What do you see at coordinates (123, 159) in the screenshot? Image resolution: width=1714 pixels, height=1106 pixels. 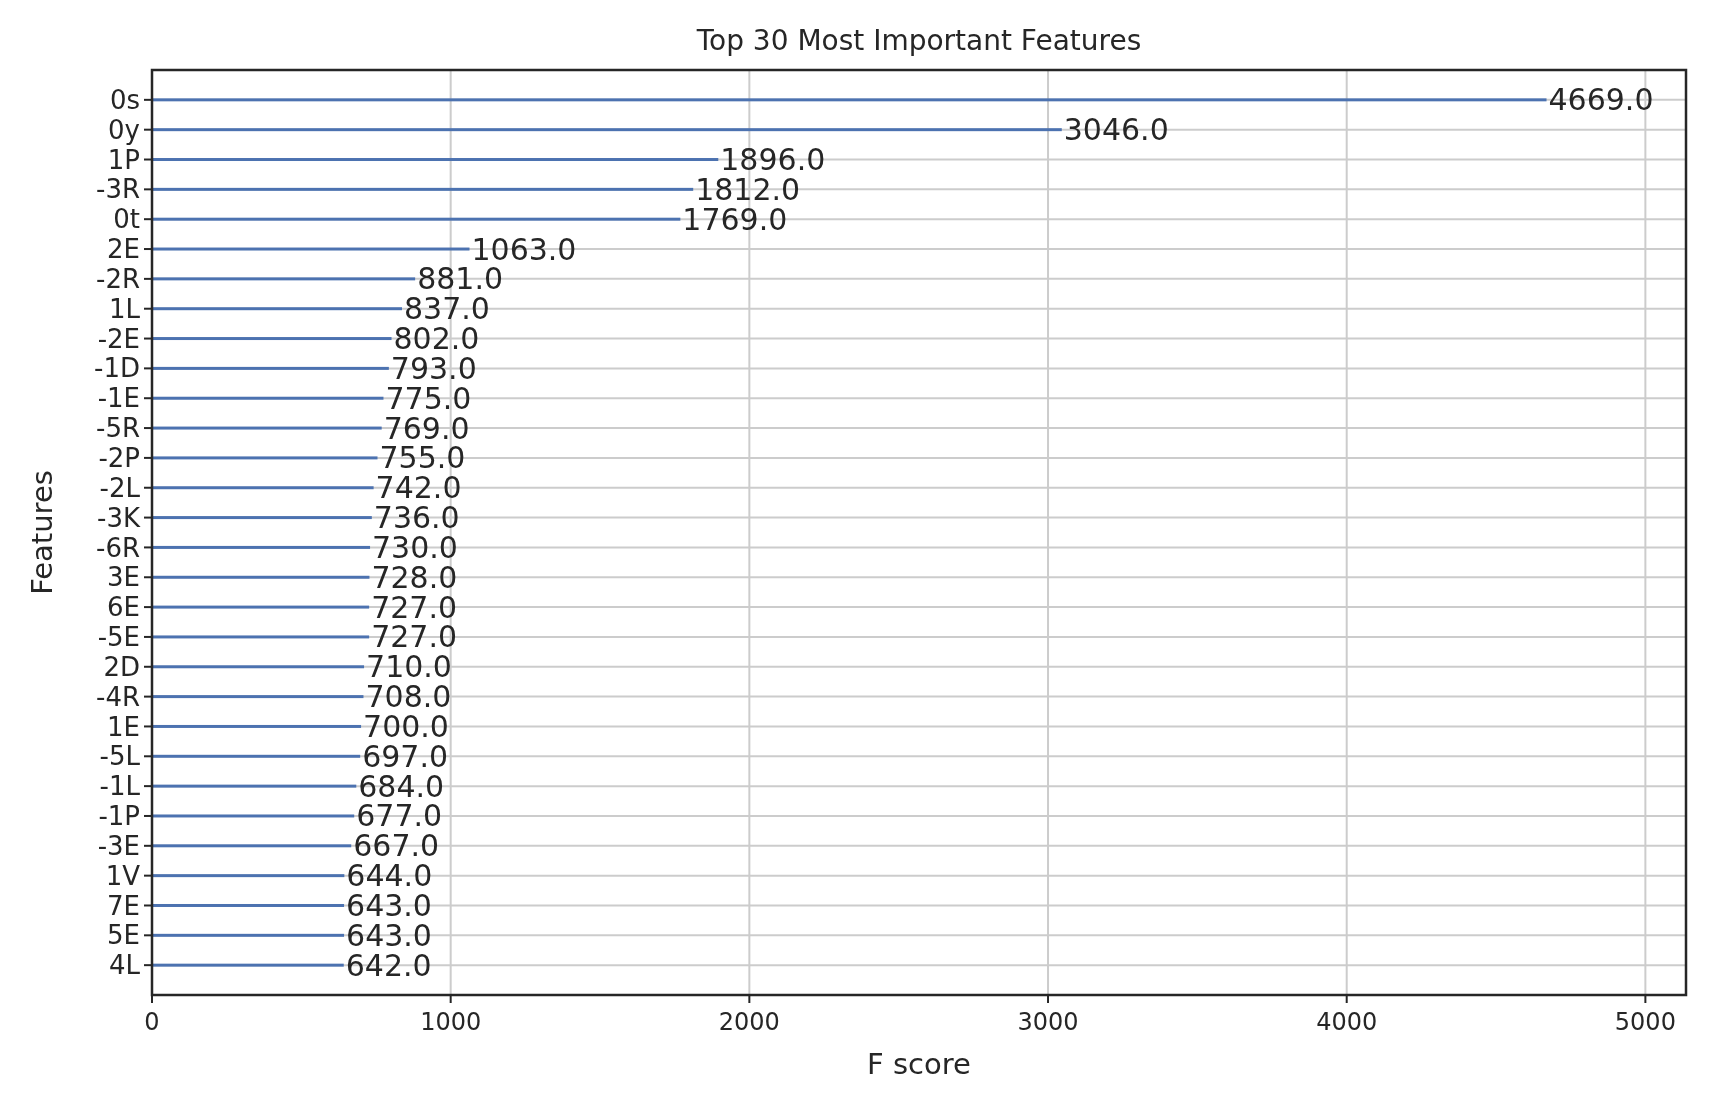 I see `y-tick-label: 1P` at bounding box center [123, 159].